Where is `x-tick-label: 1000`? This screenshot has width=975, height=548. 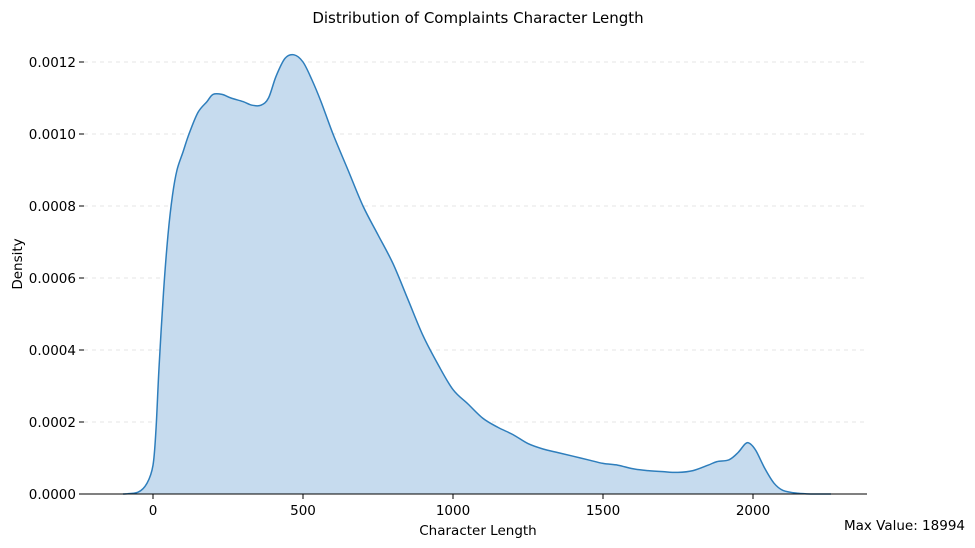
x-tick-label: 1000 is located at coordinates (453, 511).